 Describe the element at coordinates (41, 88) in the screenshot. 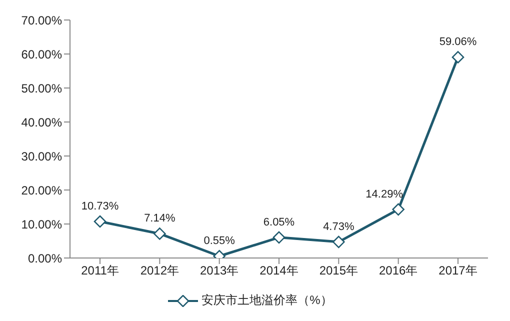

I see `y-tick-label: 50.00%` at that location.